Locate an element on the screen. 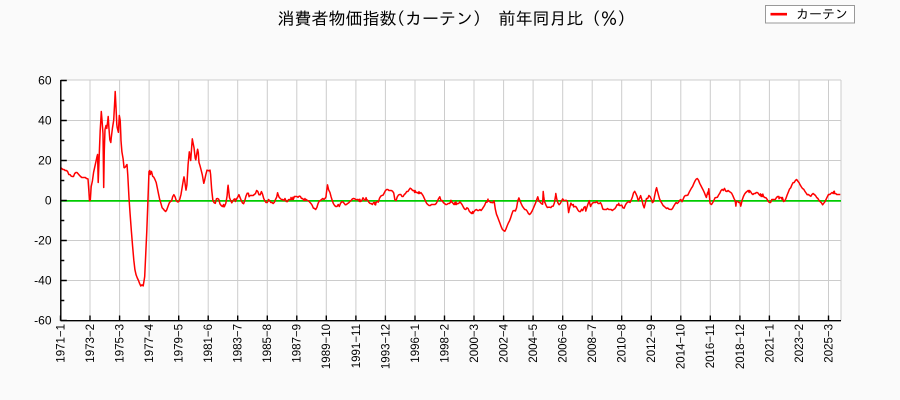 This screenshot has height=400, width=900. svg-text: 1987−9 is located at coordinates (298, 343).